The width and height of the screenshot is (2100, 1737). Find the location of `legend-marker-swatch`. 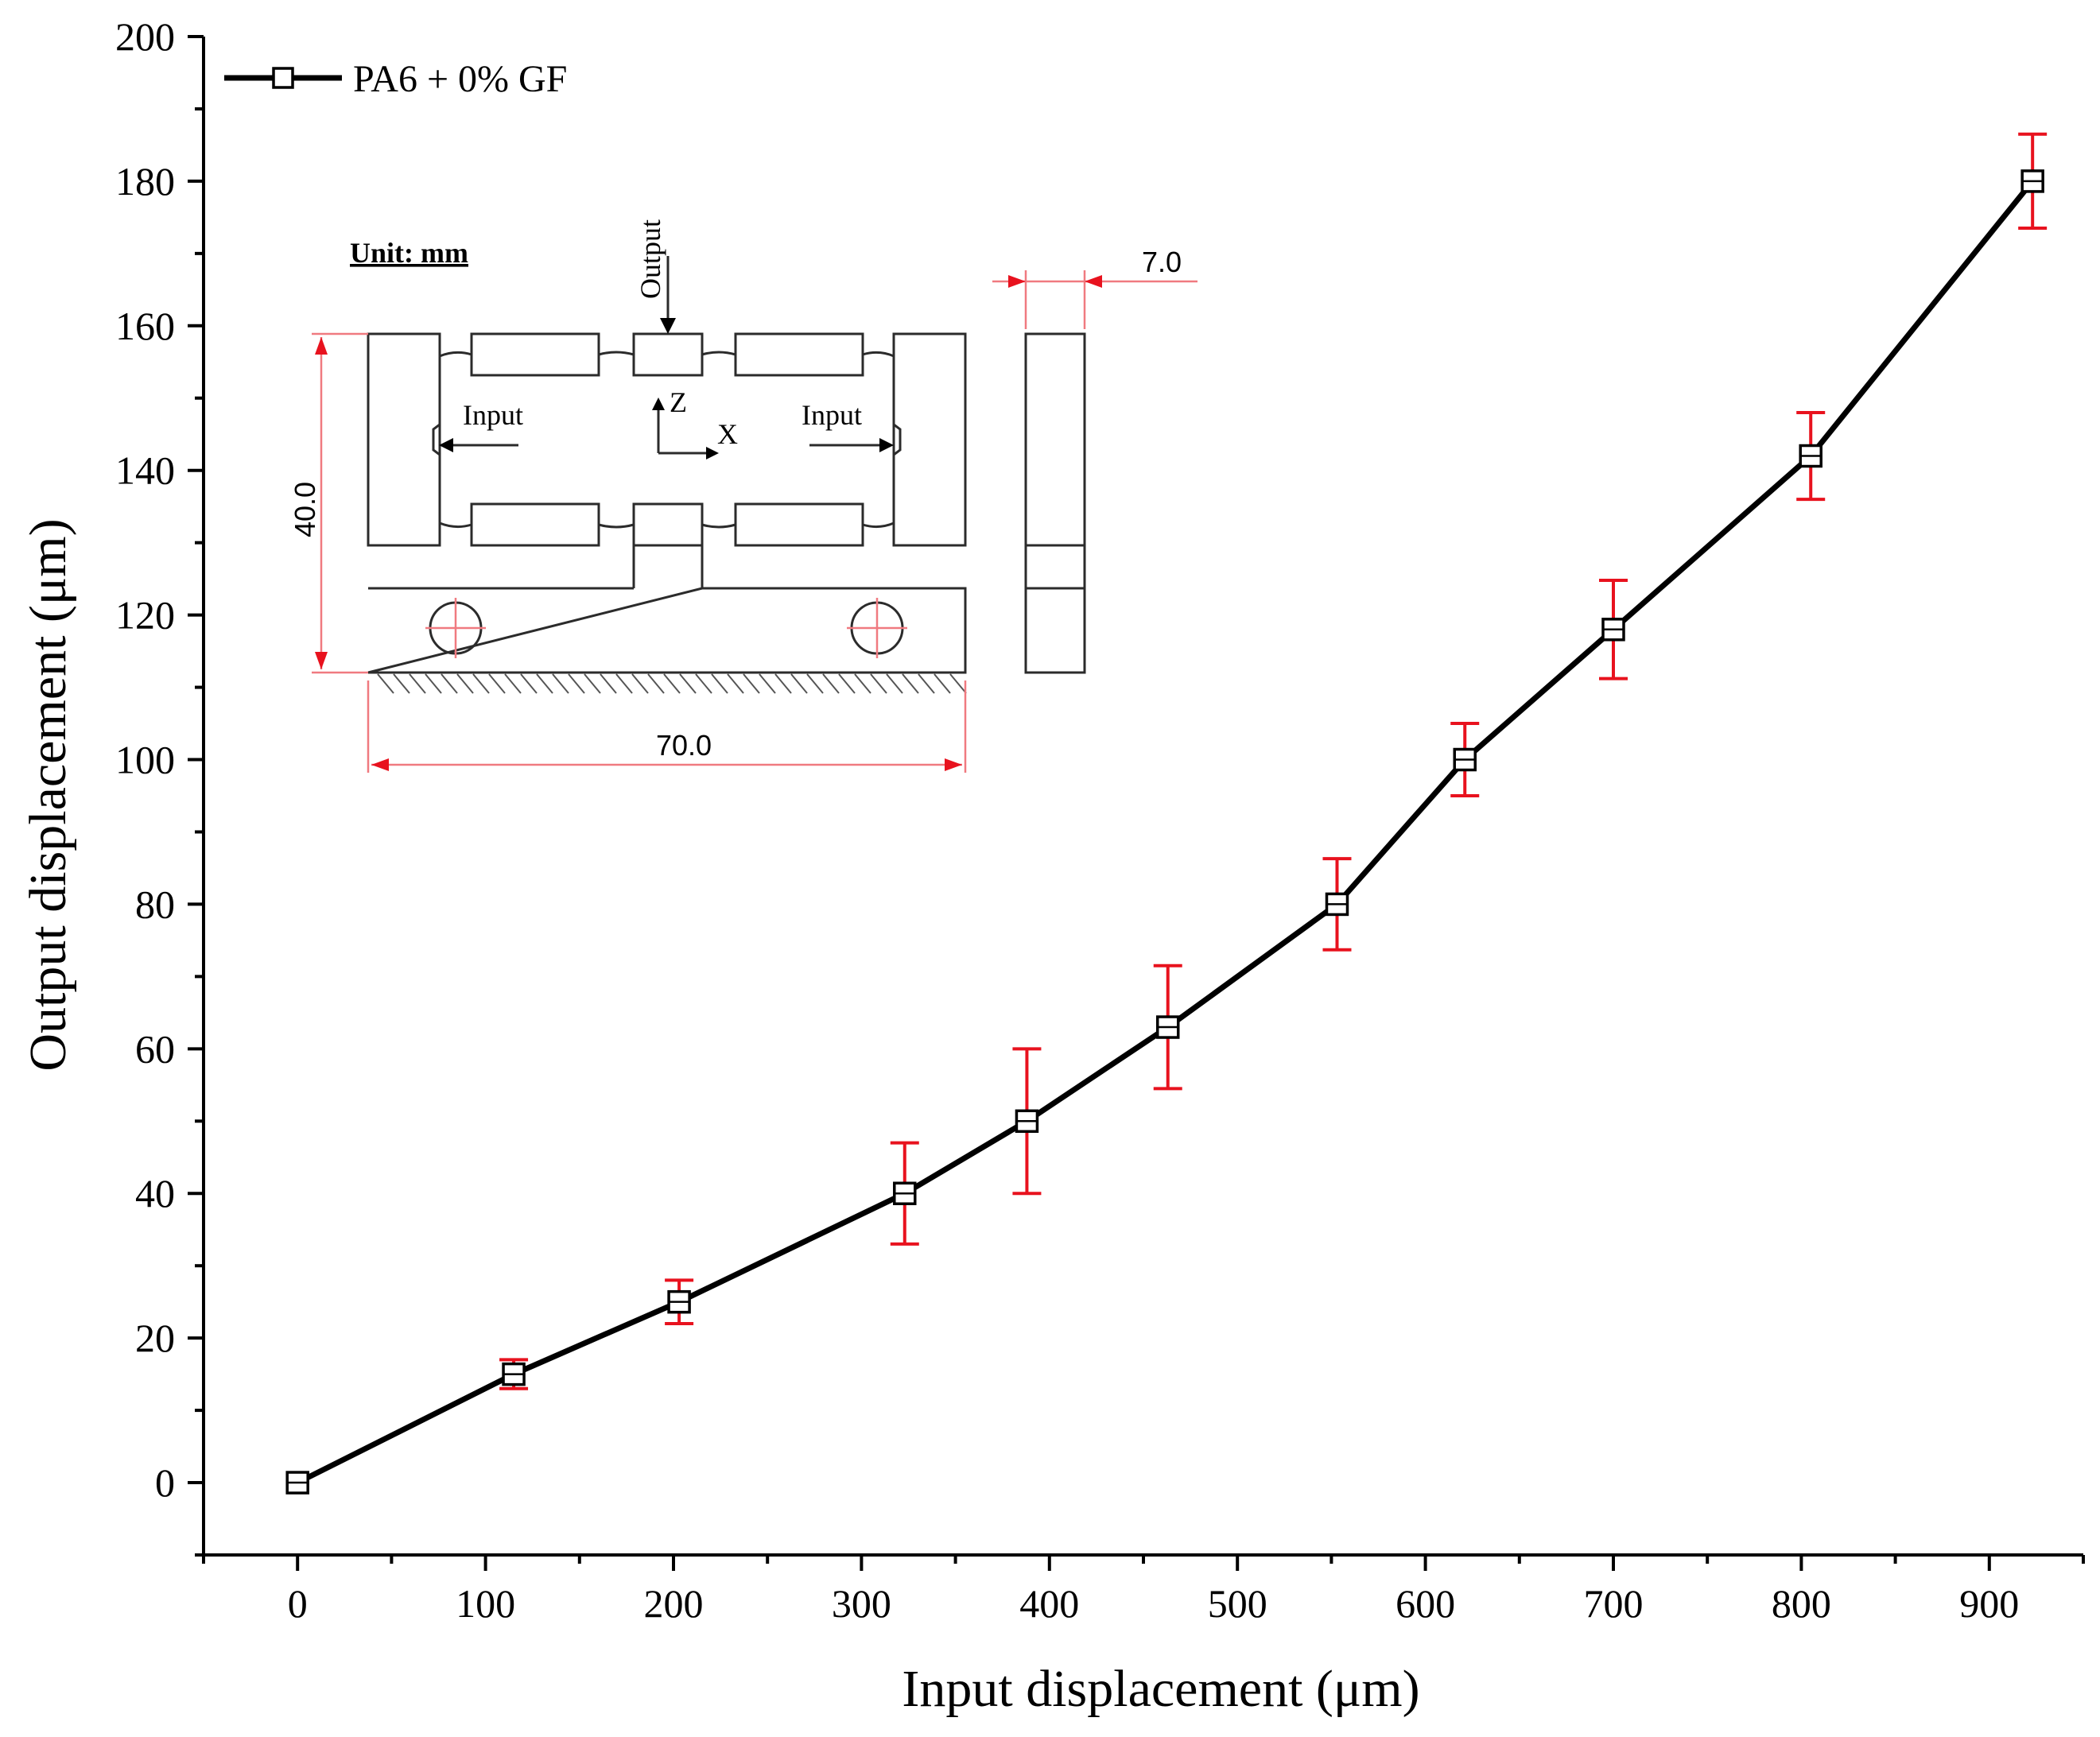

legend-marker-swatch is located at coordinates (283, 78).